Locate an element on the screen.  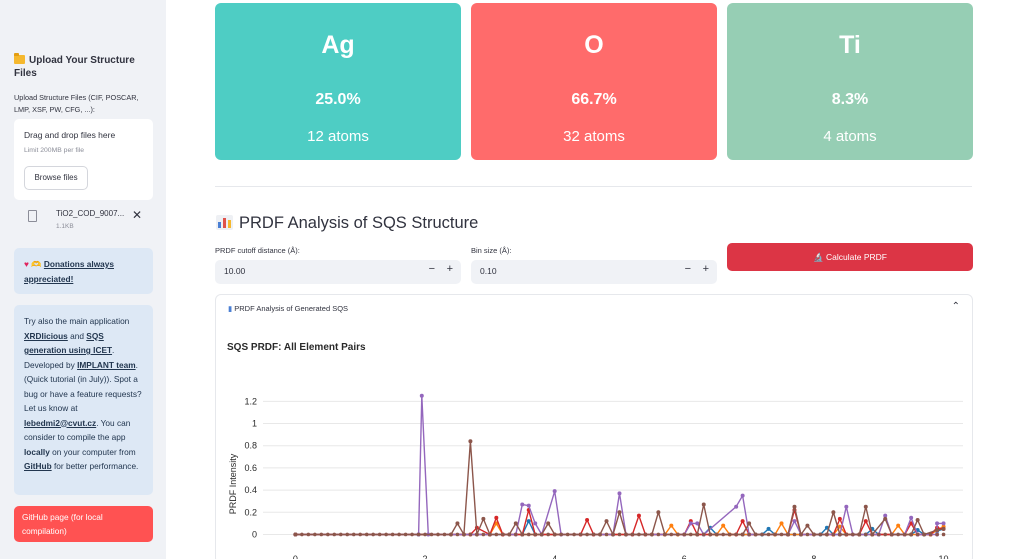
sqs-link: SQS generation using ICET is located at coordinates (68, 343).